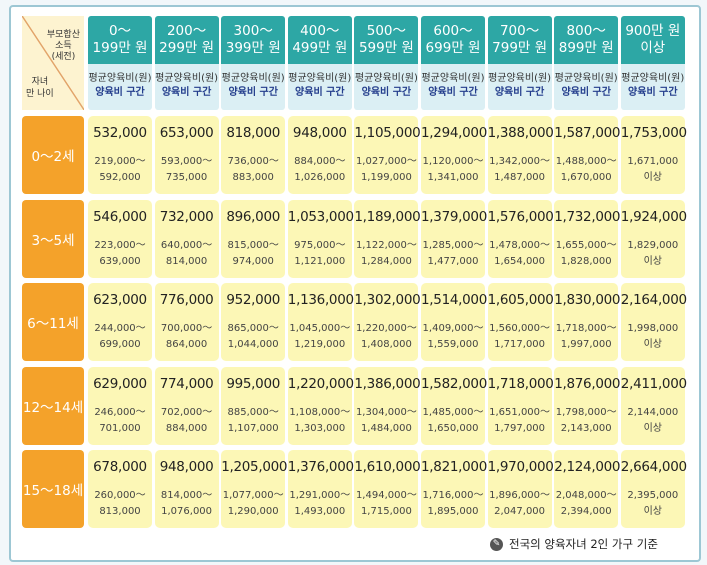 This screenshot has width=707, height=565. Describe the element at coordinates (520, 428) in the screenshot. I see `cost-range-high: 1,797,000` at that location.